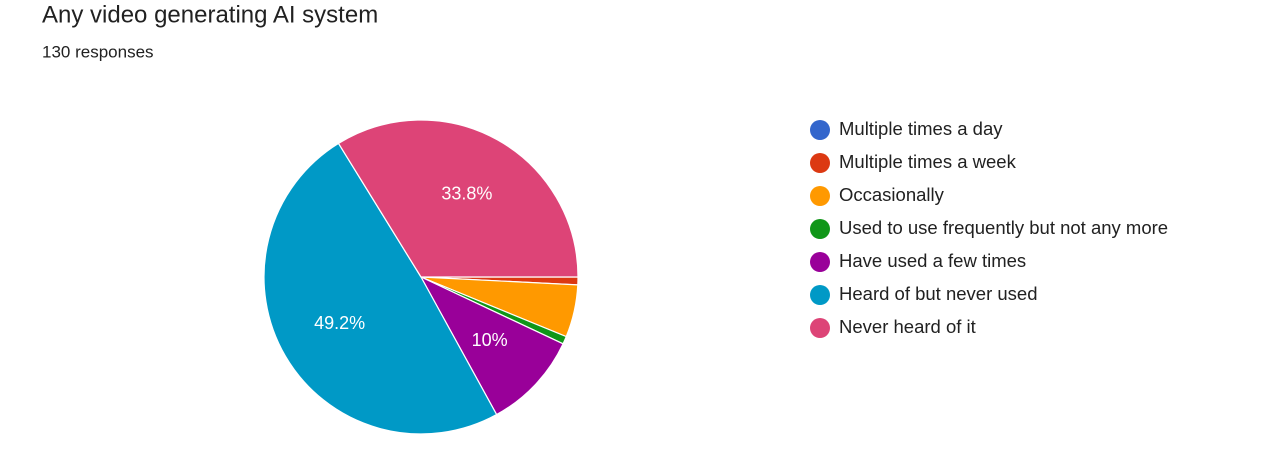 Image resolution: width=1280 pixels, height=449 pixels. Describe the element at coordinates (466, 193) in the screenshot. I see `slice-label: 33.8%` at that location.